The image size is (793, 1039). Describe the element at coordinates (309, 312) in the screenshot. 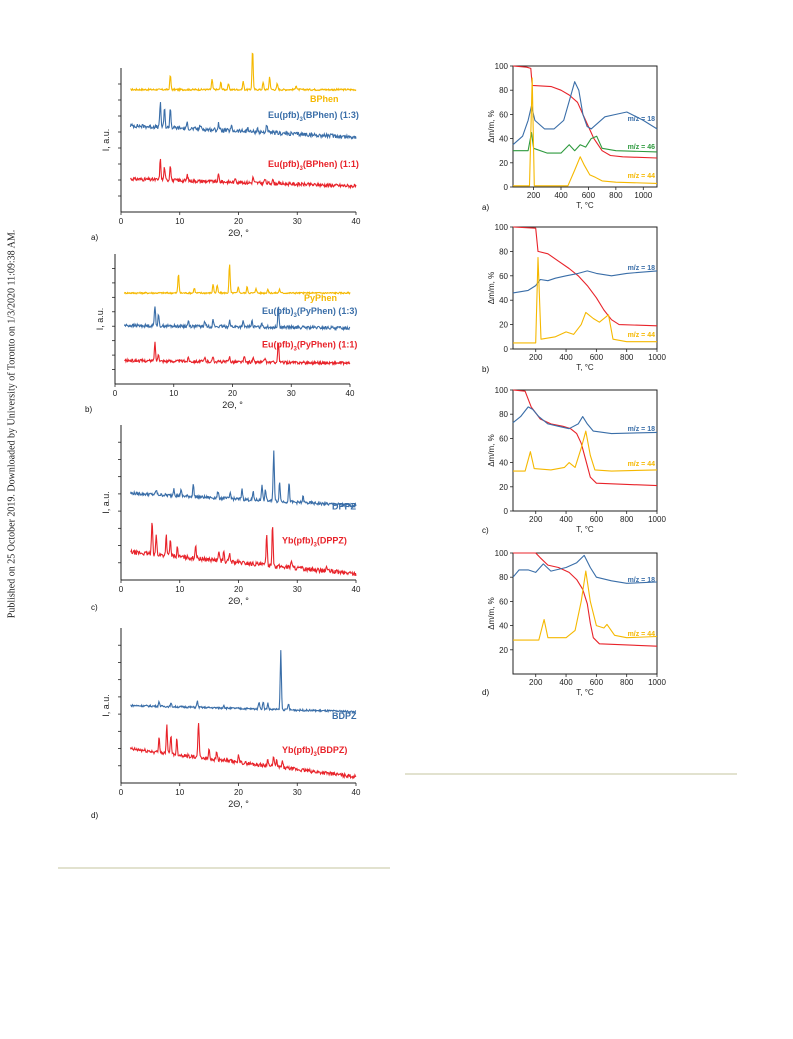

I see `series-label: Eu(pfb)3(PyPhen) (1:3)` at that location.